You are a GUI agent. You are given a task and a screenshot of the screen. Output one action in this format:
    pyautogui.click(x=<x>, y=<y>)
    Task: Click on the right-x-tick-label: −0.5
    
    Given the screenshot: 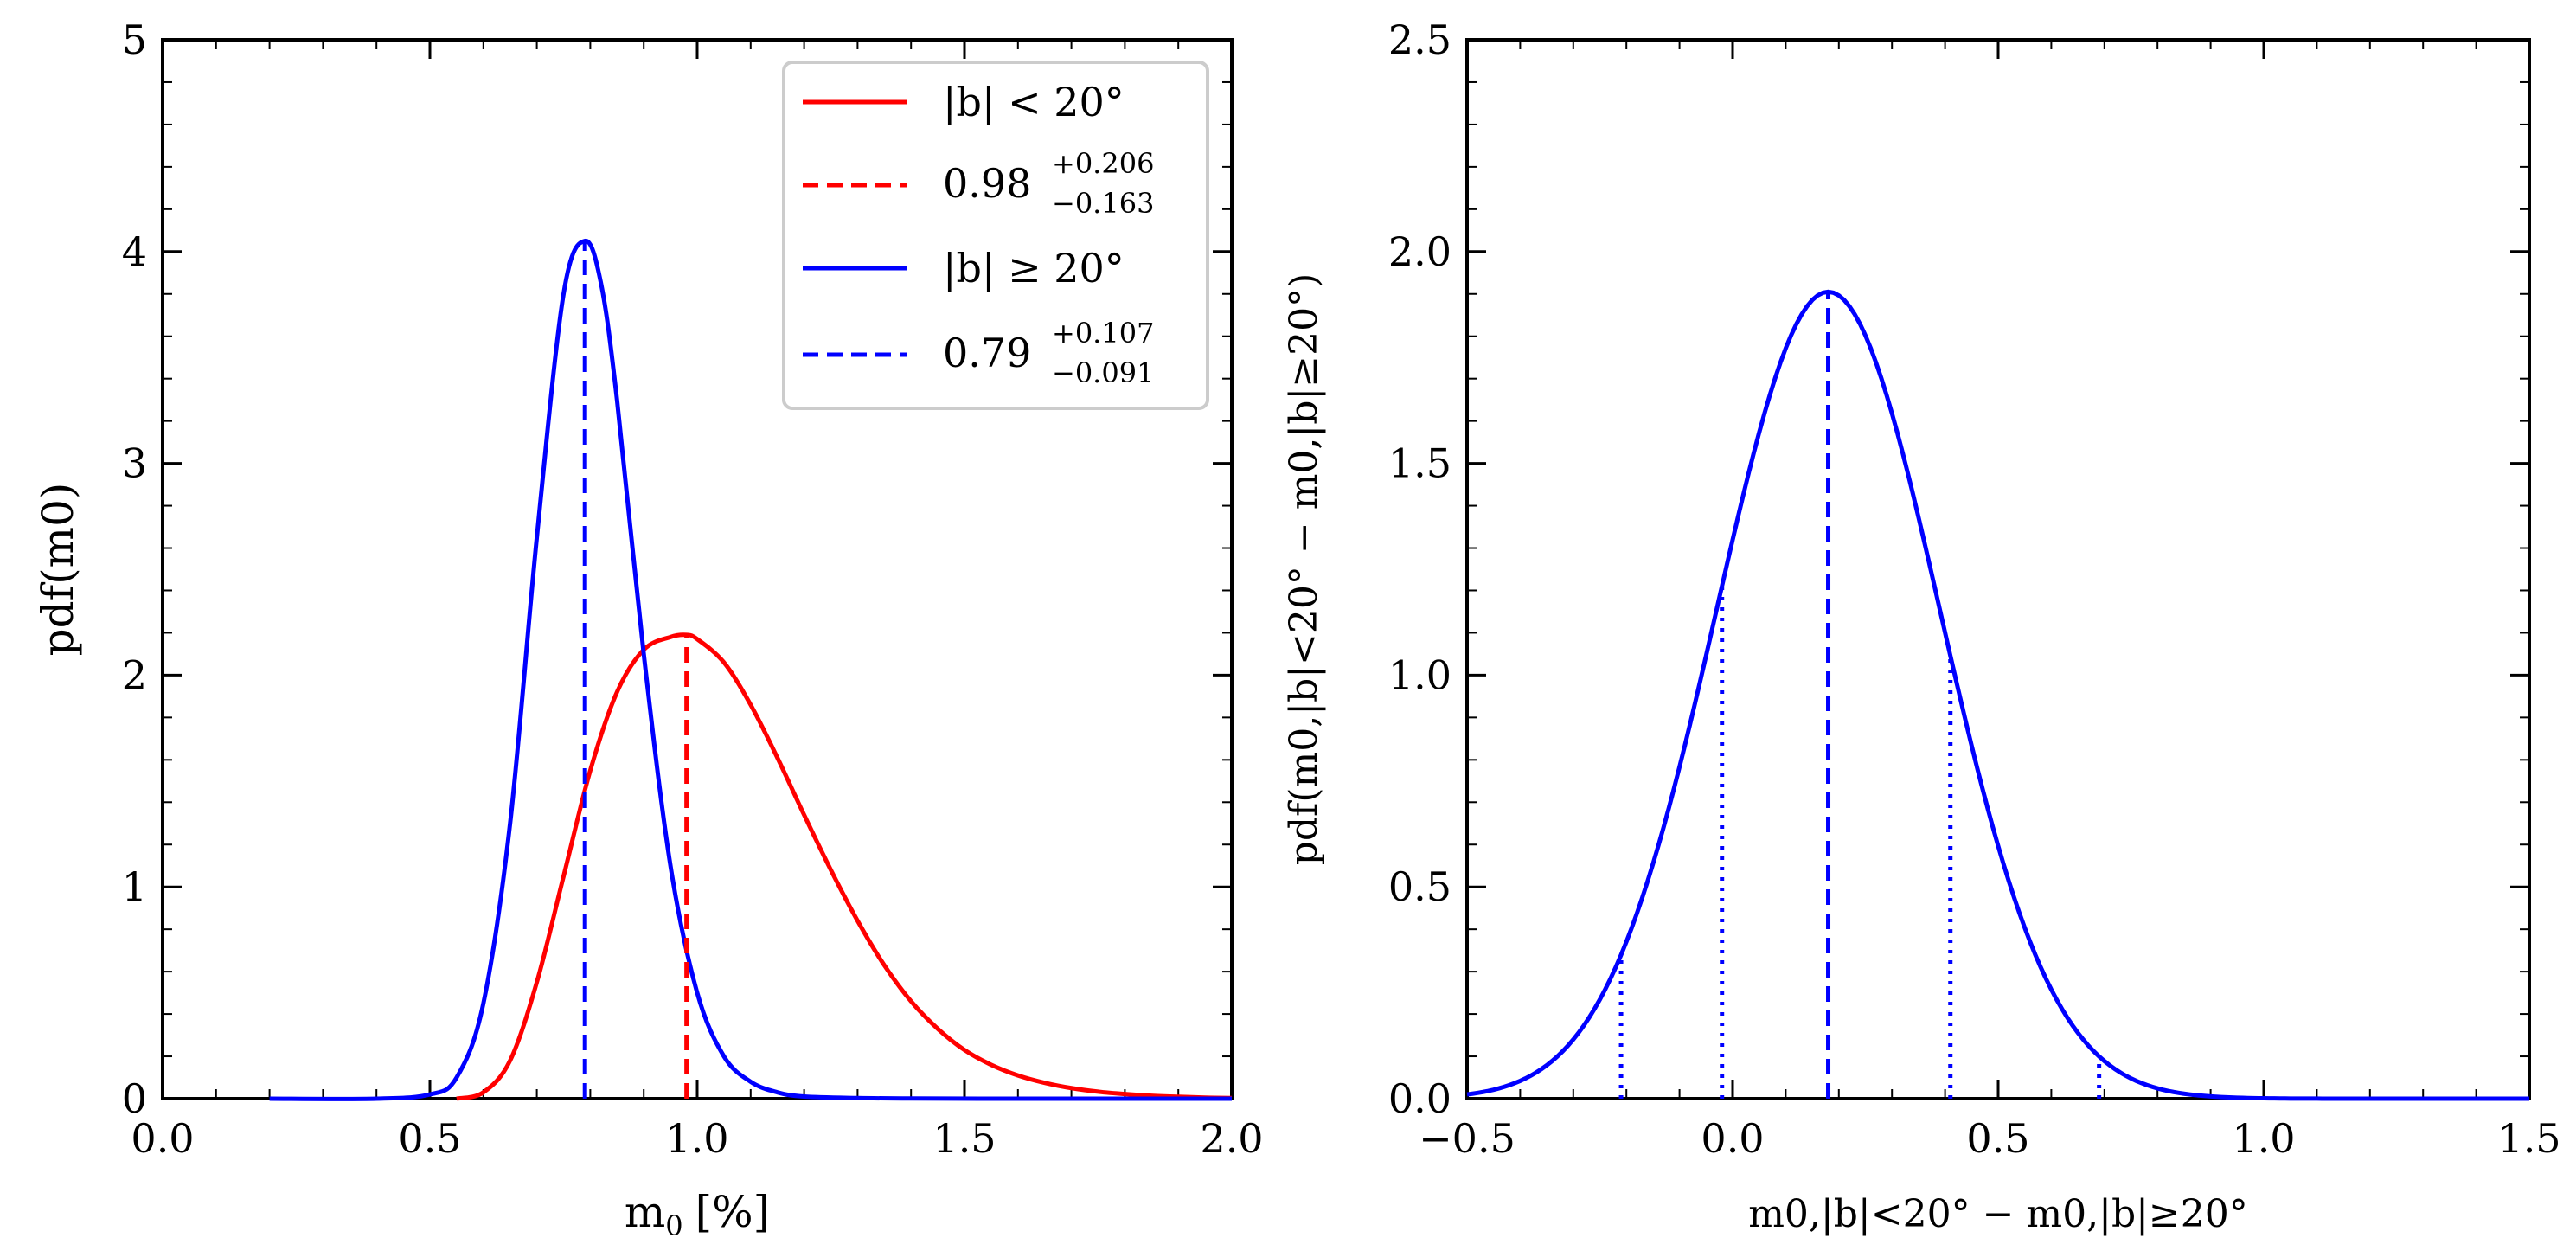 What is the action you would take?
    pyautogui.click(x=1467, y=1138)
    